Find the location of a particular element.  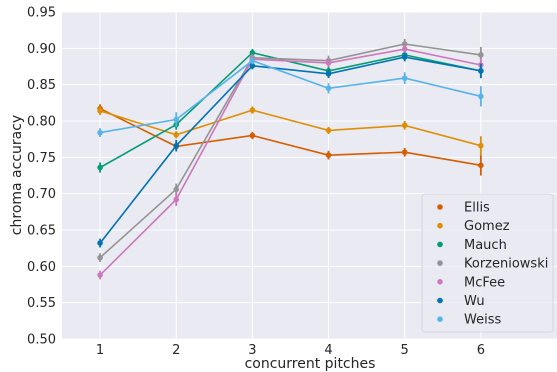

legend-label: Gomez is located at coordinates (487, 226).